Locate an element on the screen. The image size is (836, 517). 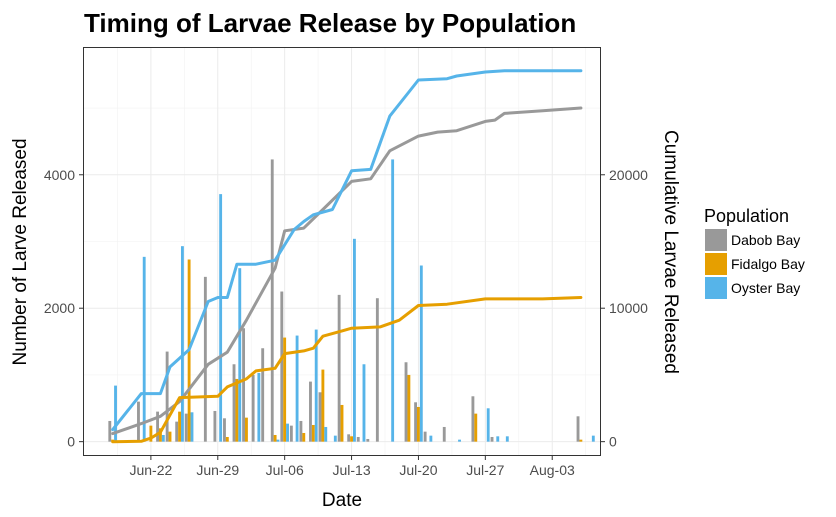
x-tick-label: Jul-06 is located at coordinates (285, 470).